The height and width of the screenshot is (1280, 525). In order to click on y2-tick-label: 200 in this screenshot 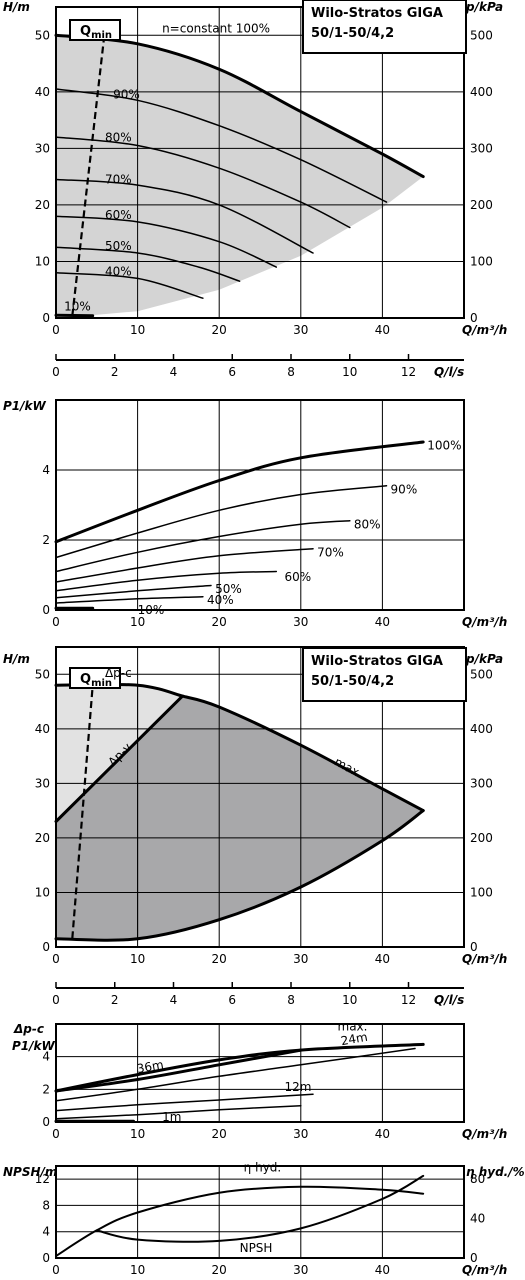, I will do `click(481, 838)`.